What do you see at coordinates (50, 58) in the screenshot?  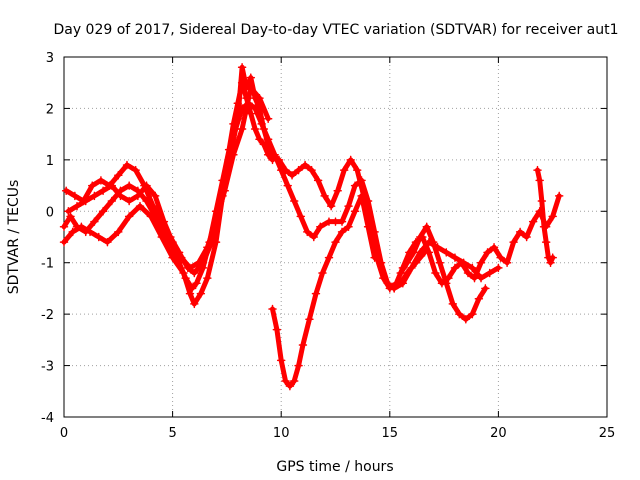 I see `y-tick-label: 3` at bounding box center [50, 58].